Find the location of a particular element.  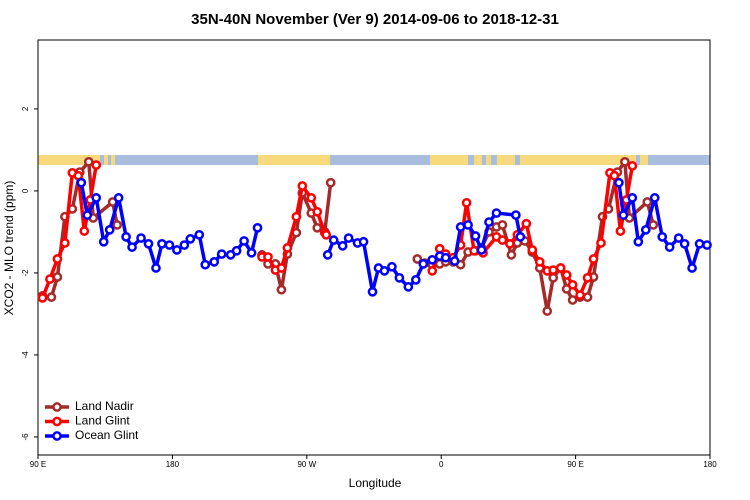

y-axis-label: XCO2 - MLO trend (ppm) is located at coordinates (9, 248).